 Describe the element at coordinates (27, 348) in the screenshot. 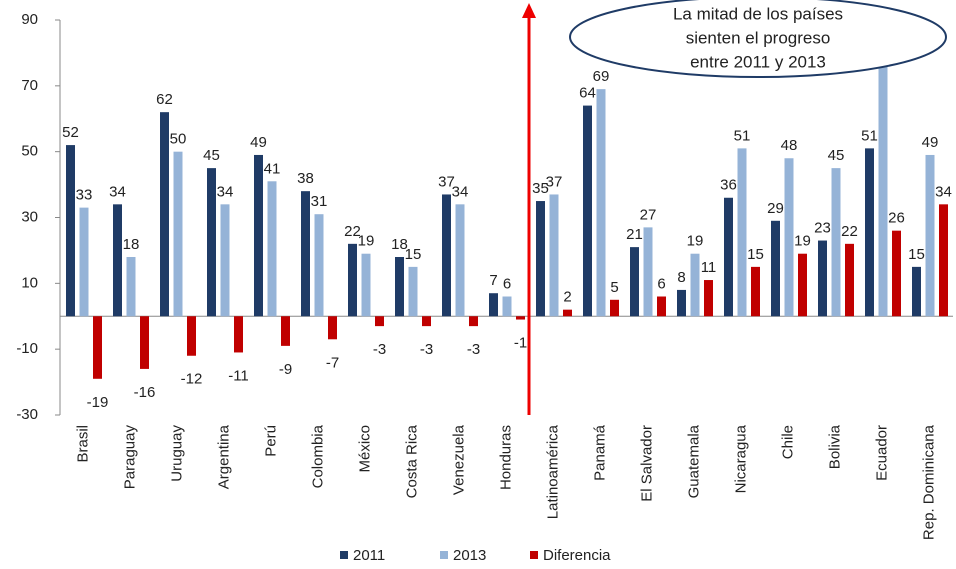

I see `y-tick-label: -10` at that location.